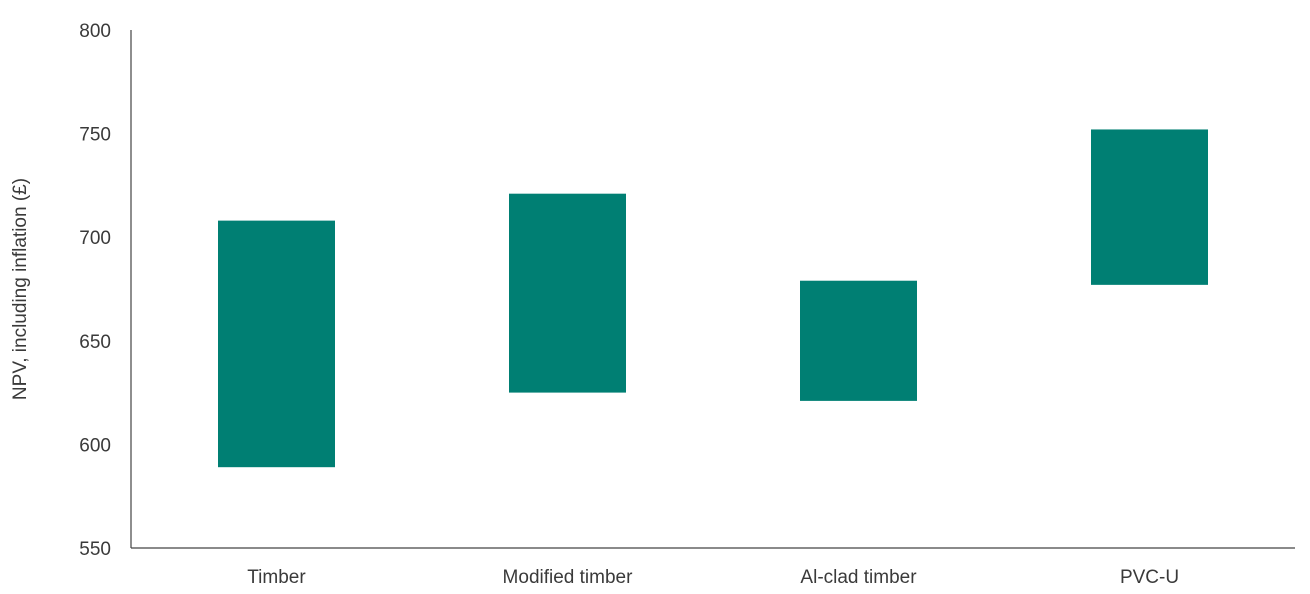  I want to click on range-bar-al-clad-timber, so click(858, 340).